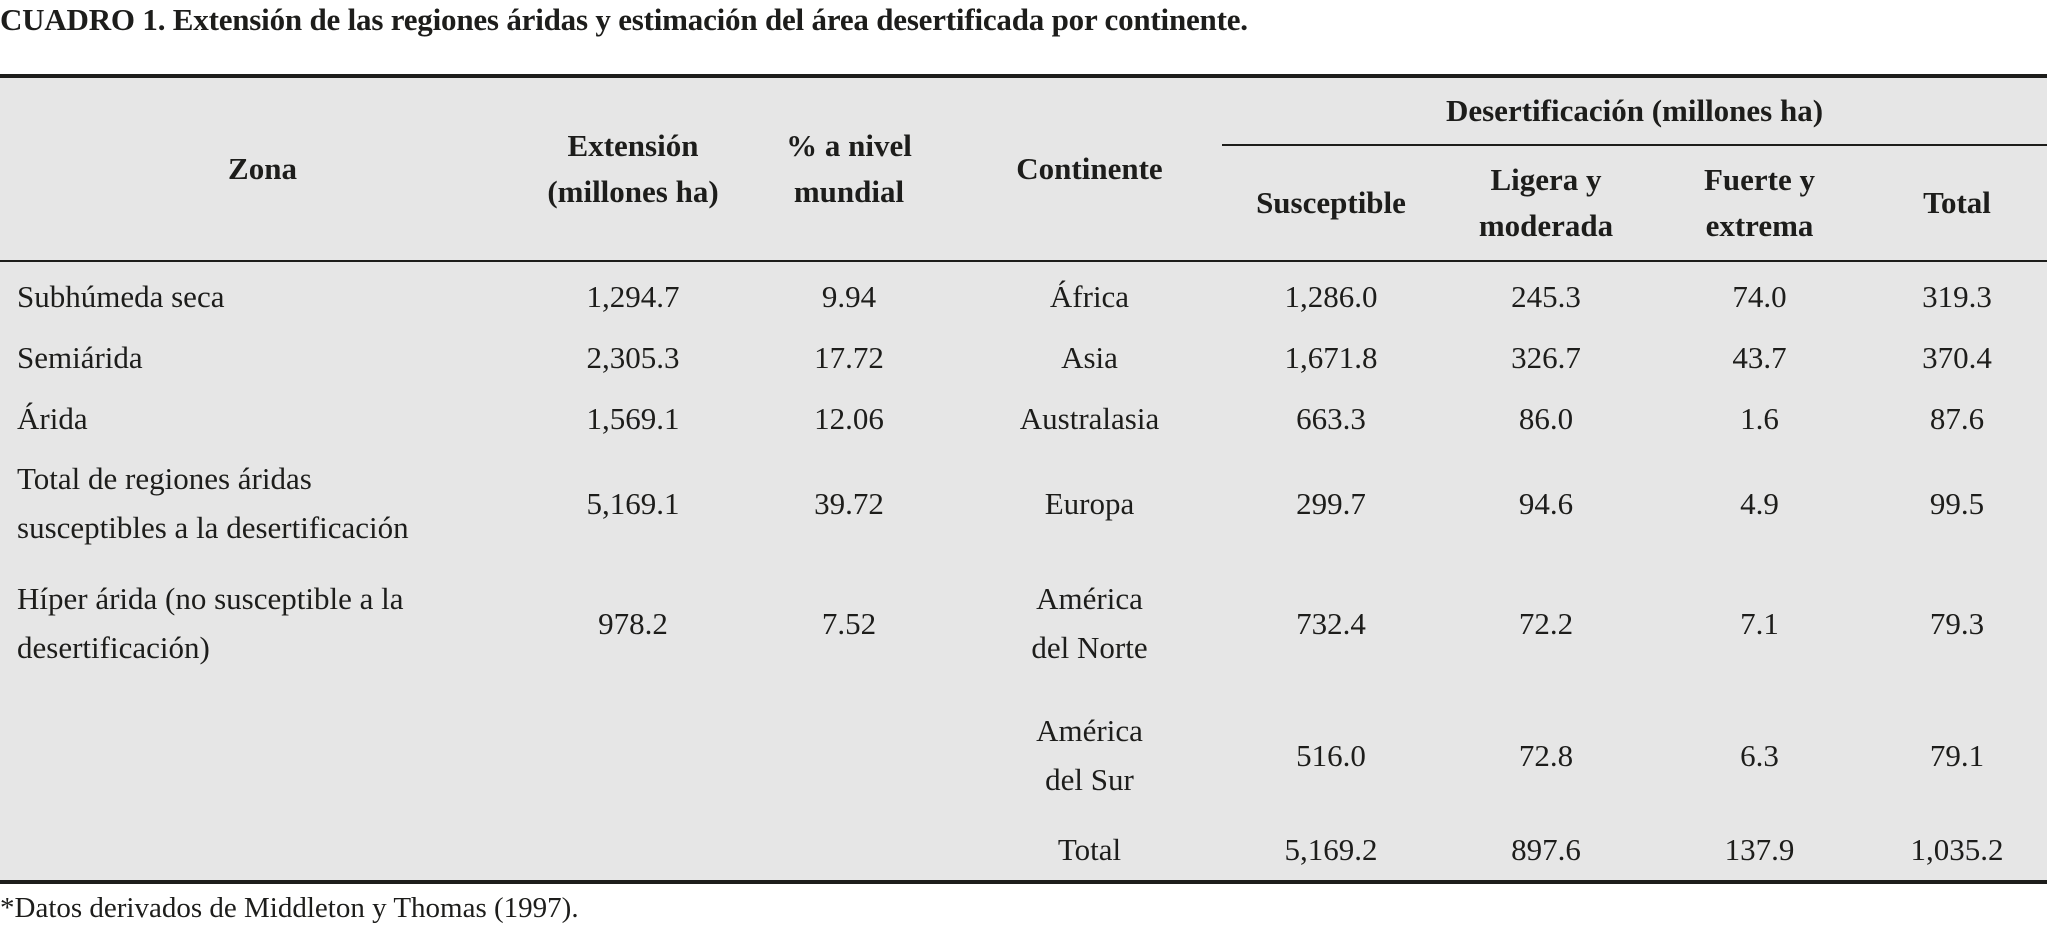 The width and height of the screenshot is (2047, 941). Describe the element at coordinates (1546, 849) in the screenshot. I see `cell-ligera: 897.6` at that location.